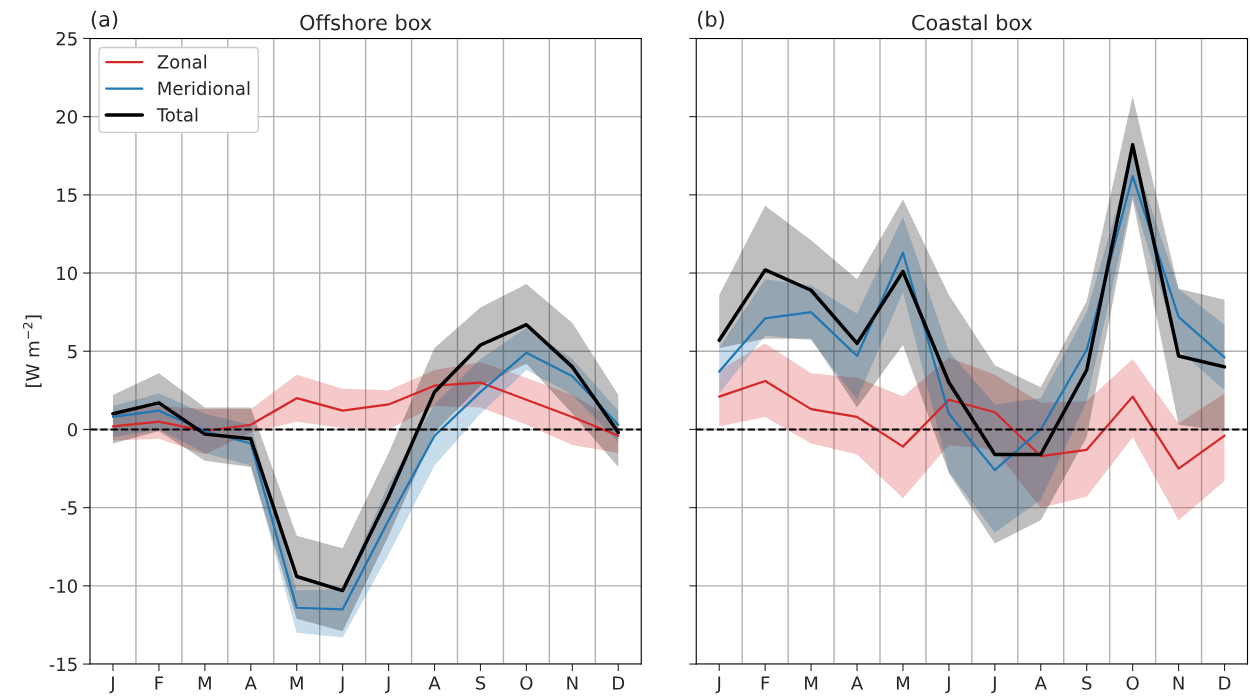  What do you see at coordinates (366, 22) in the screenshot?
I see `chart-title: Offshore box` at bounding box center [366, 22].